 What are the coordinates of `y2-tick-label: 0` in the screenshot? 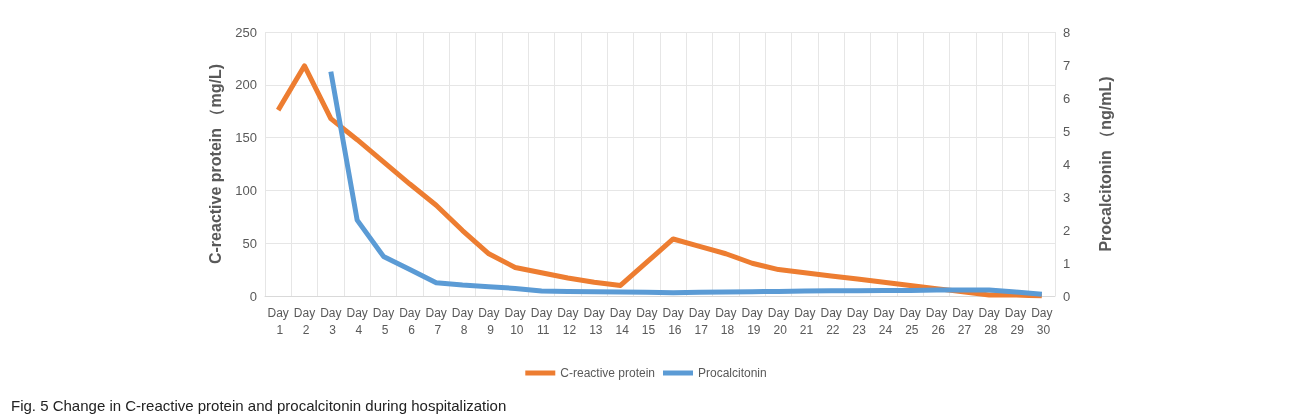 It's located at (1067, 296).